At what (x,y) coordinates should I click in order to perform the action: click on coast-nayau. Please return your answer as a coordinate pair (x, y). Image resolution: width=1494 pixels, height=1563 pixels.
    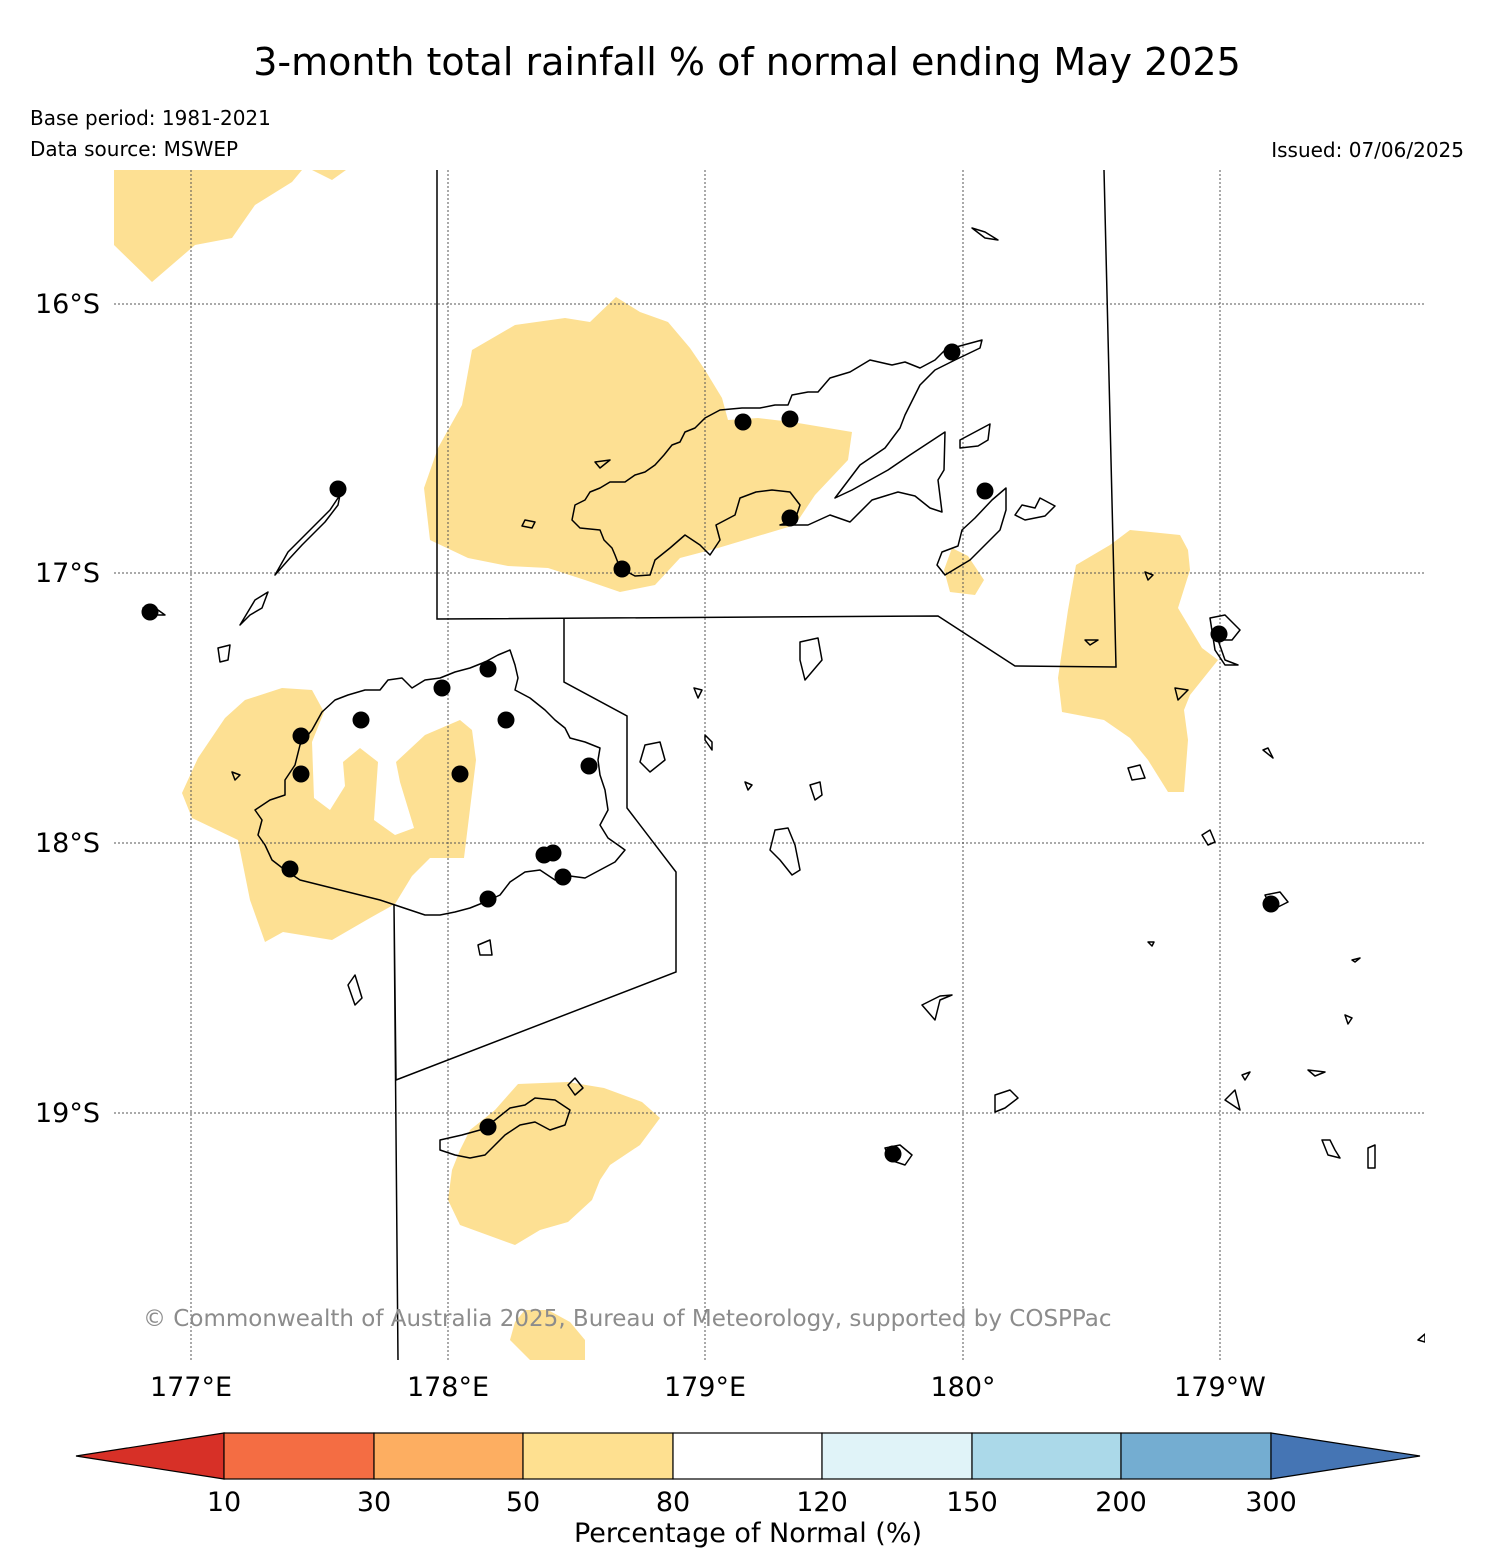
    Looking at the image, I should click on (1208, 837).